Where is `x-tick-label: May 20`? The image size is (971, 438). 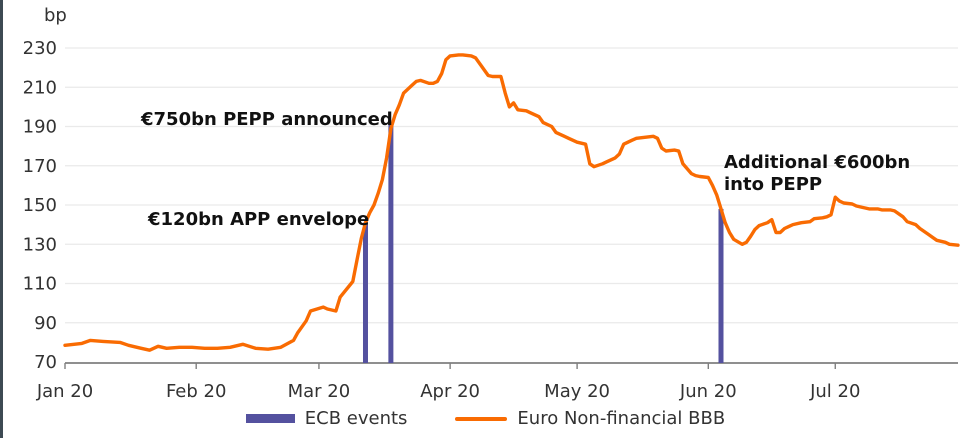
x-tick-label: May 20 is located at coordinates (577, 391).